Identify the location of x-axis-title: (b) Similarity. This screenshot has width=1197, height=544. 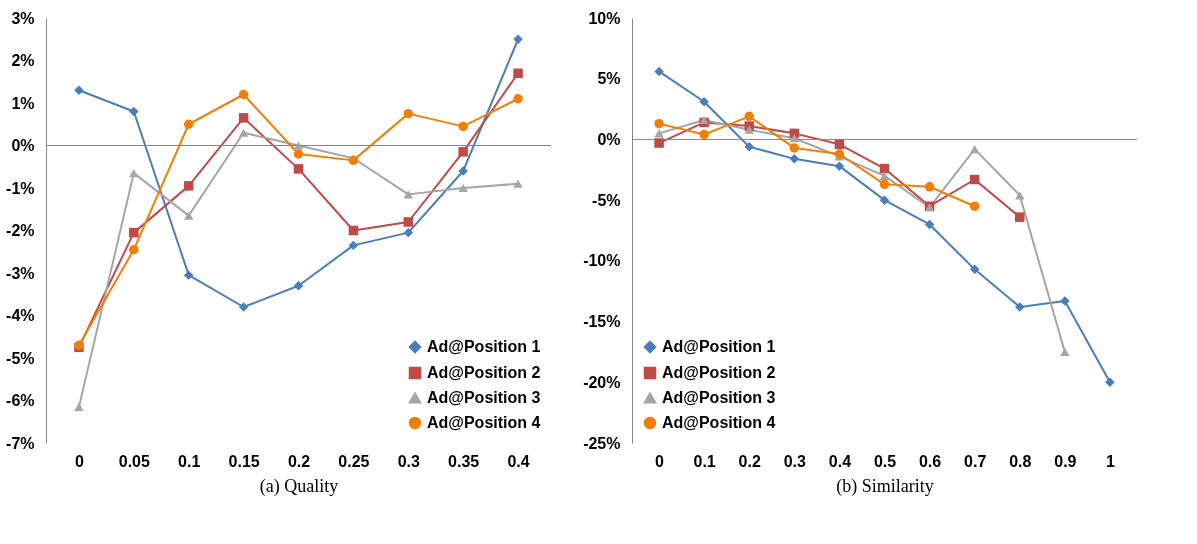
(885, 486).